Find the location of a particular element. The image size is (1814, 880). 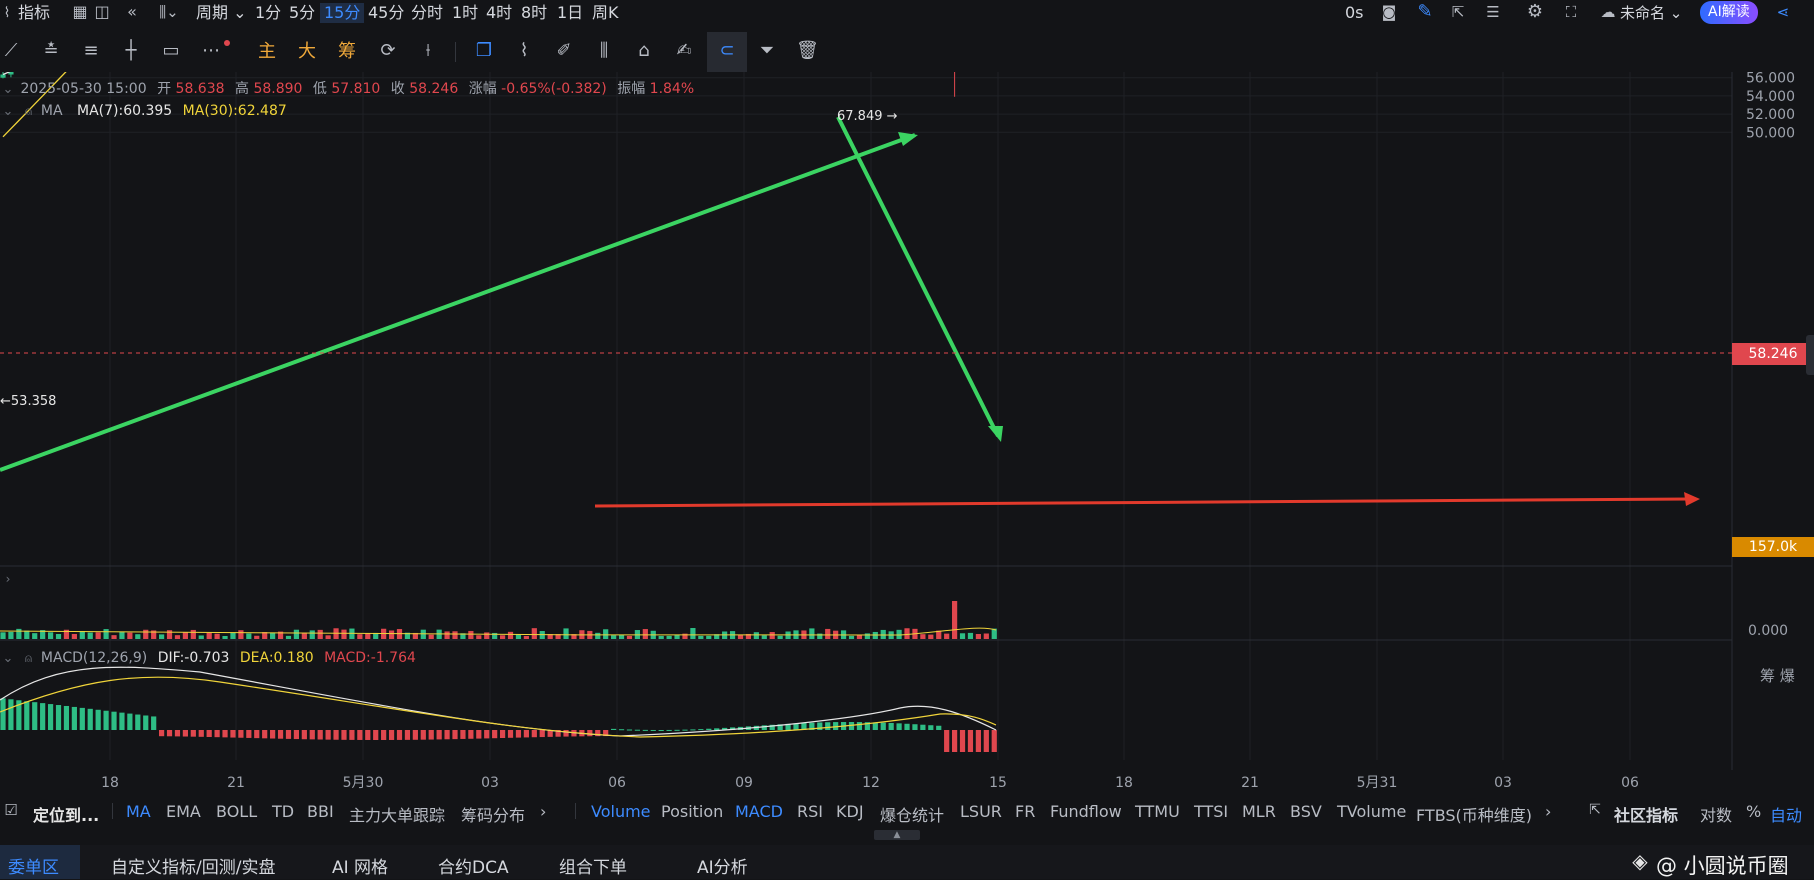

sub-ind-liquidation: 爆仓统计 is located at coordinates (912, 815).